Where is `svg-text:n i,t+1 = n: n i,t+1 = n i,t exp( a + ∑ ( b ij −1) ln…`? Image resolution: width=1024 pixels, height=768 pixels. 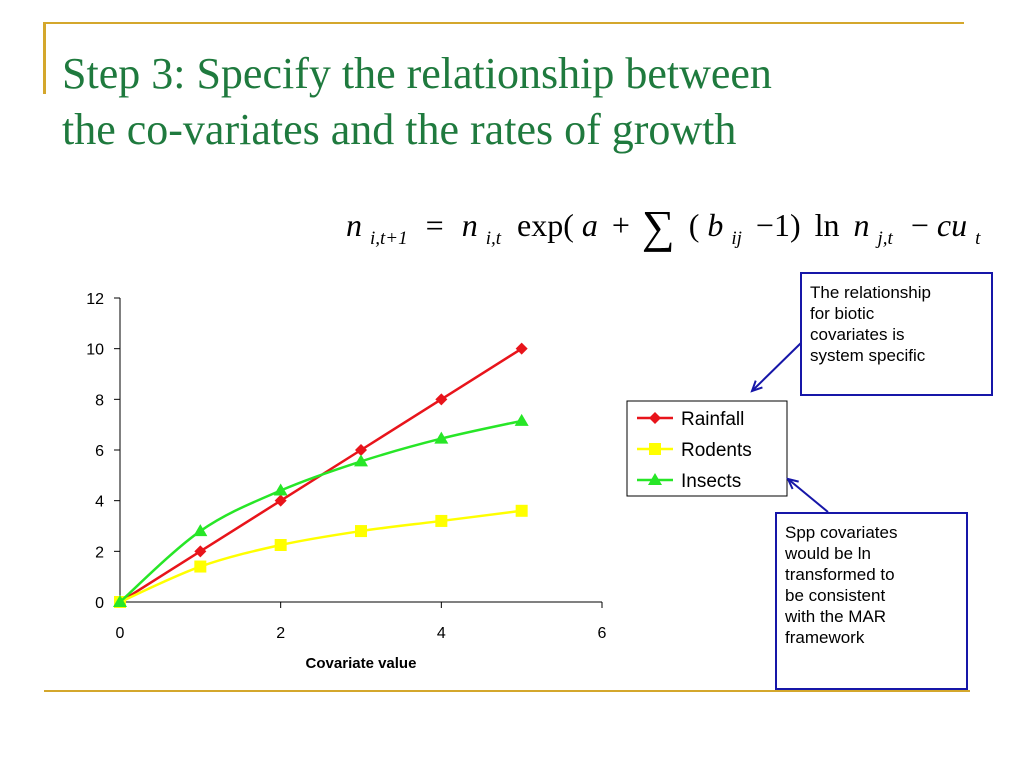 svg-text:n i,t+1 = n: n i,t+1 = n i,t exp( a + ∑ ( b ij −1) ln… is located at coordinates (668, 226).